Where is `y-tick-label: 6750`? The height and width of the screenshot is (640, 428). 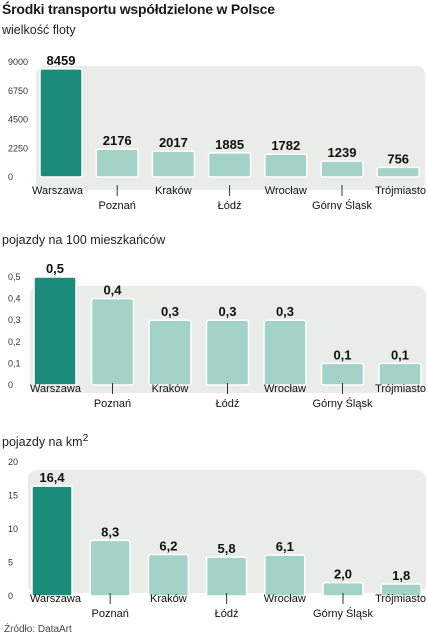
y-tick-label: 6750 is located at coordinates (18, 91).